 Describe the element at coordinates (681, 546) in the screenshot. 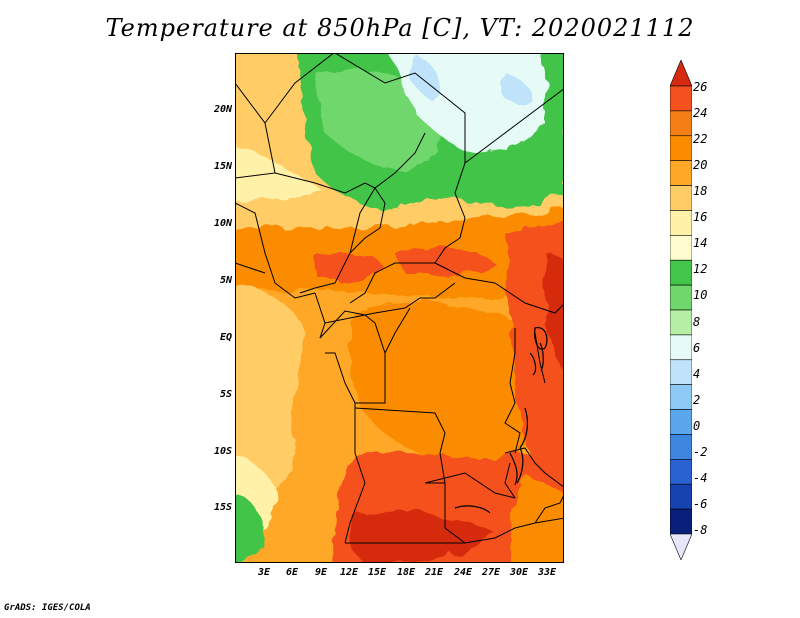

I see `colorbar-bottom-triangle` at that location.